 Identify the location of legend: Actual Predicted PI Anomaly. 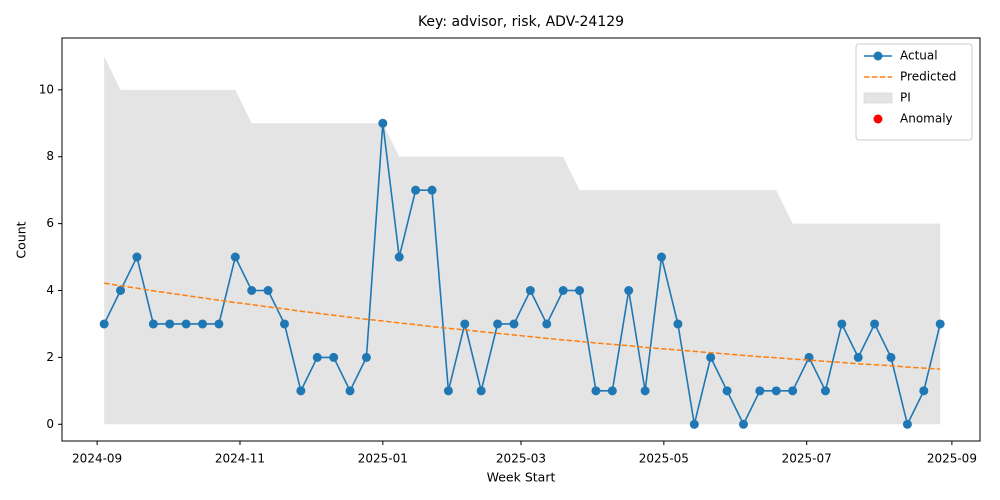
(914, 92).